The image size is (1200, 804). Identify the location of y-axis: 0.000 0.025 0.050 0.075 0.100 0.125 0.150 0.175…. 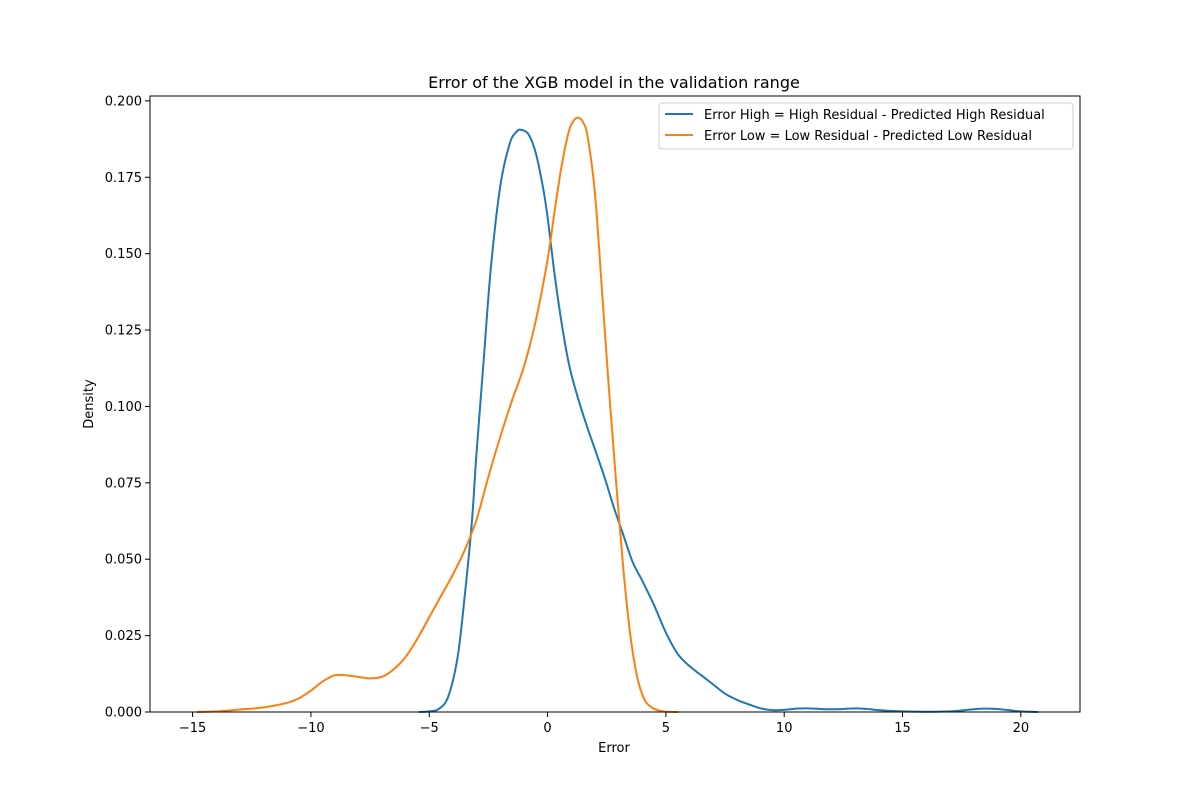
(127, 407).